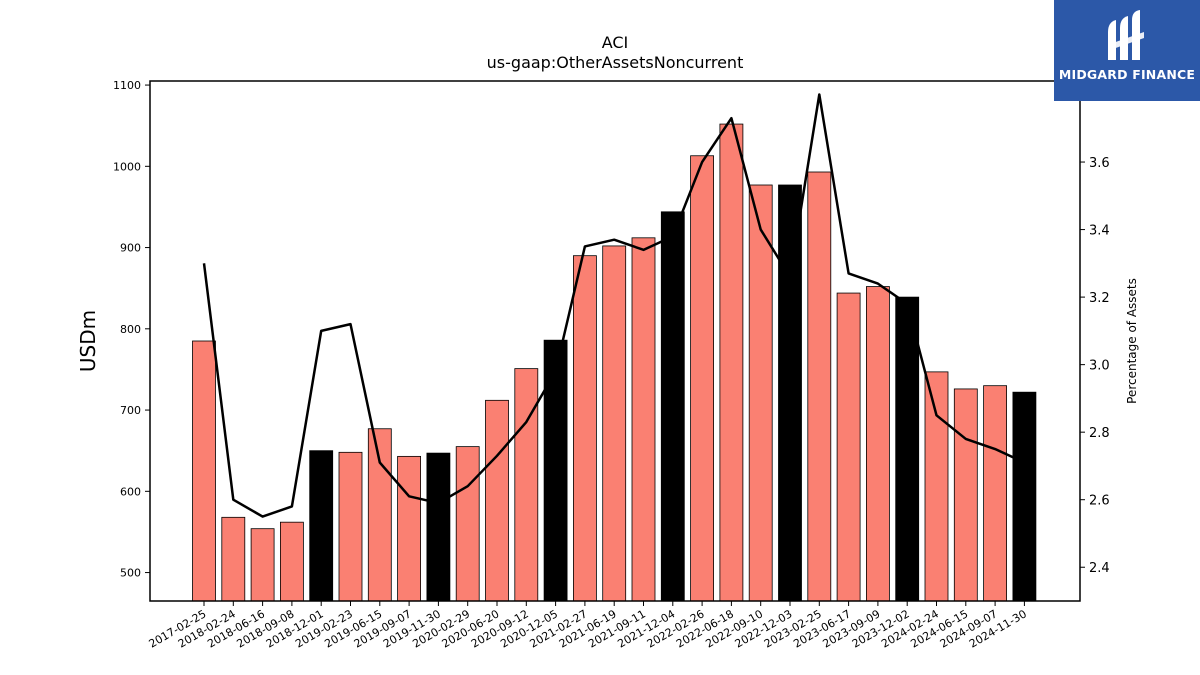 This screenshot has height=675, width=1200. What do you see at coordinates (88, 341) in the screenshot?
I see `y-axis-label: USDm` at bounding box center [88, 341].